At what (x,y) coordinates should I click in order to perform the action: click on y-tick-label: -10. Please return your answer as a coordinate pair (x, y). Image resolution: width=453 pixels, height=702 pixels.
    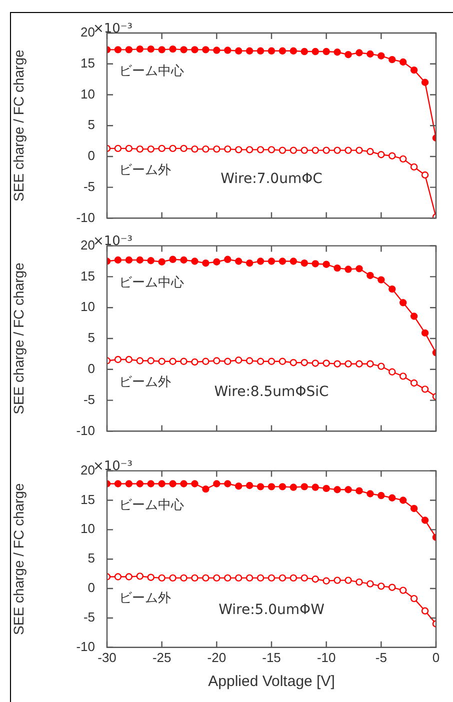
    Looking at the image, I should click on (85, 430).